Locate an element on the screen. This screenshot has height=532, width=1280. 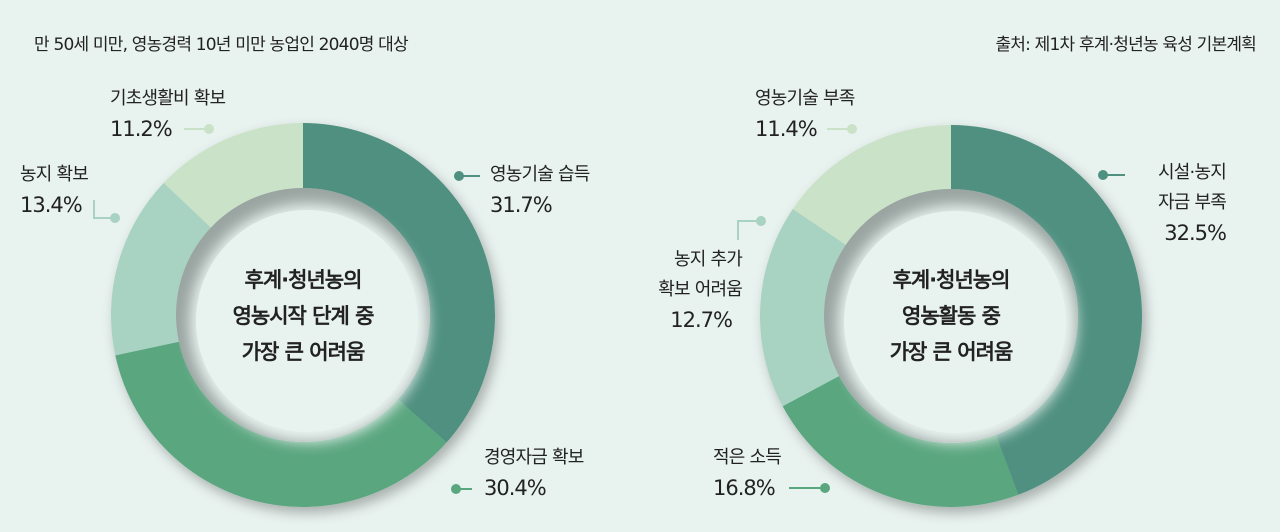
label-low-income: 적은 소득 16.8% is located at coordinates (747, 473).